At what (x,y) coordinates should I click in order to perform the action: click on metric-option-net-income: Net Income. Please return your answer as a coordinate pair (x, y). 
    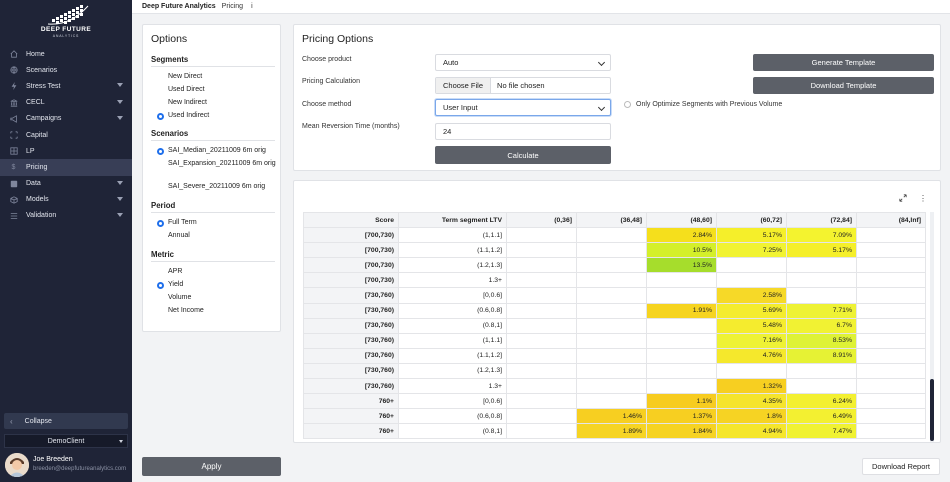
    Looking at the image, I should click on (217, 311).